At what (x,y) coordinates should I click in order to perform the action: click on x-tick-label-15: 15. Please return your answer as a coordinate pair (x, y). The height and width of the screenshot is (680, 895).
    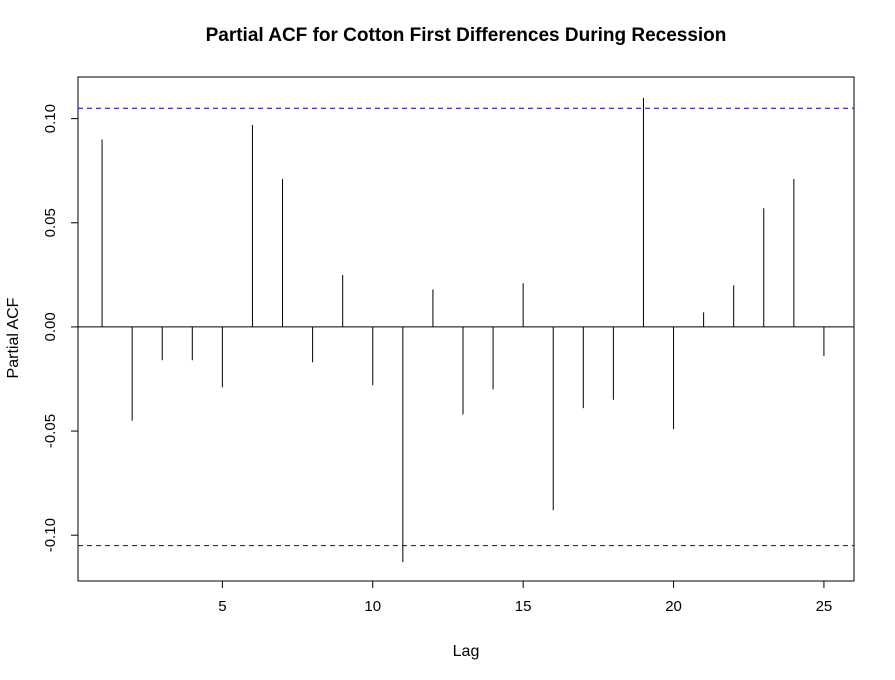
    Looking at the image, I should click on (523, 606).